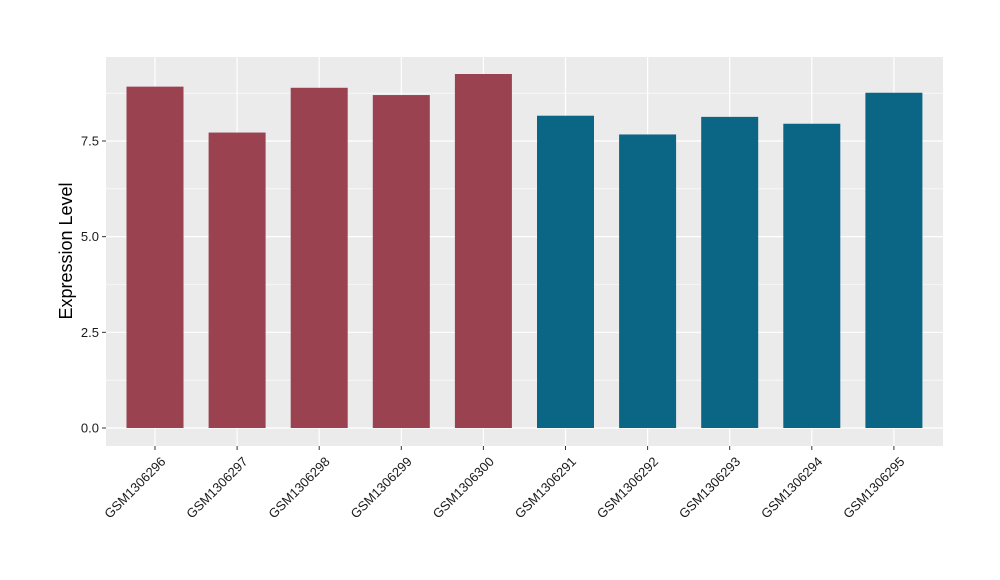  I want to click on y-tick-label-0: 0.0, so click(90, 428).